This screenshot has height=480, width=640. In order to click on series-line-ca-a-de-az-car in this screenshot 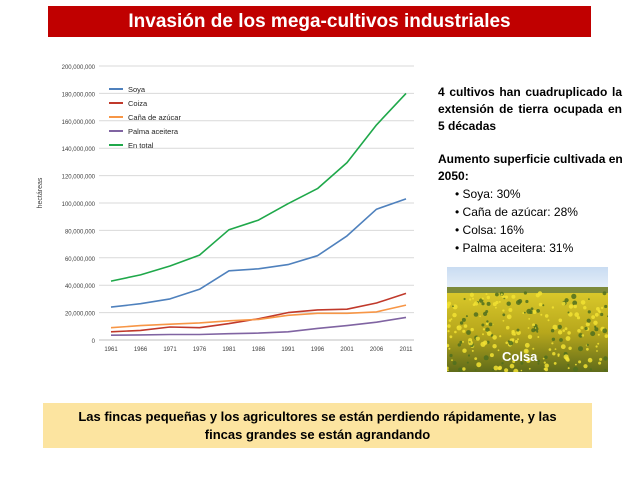, I will do `click(258, 316)`.